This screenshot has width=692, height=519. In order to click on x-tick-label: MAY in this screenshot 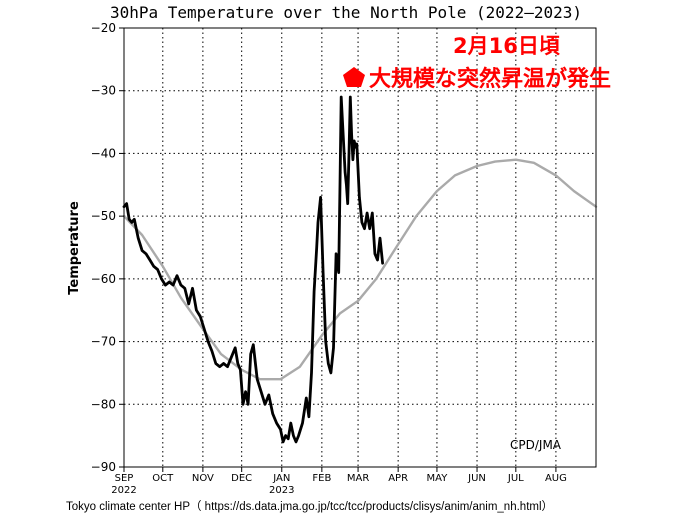, I will do `click(438, 478)`.